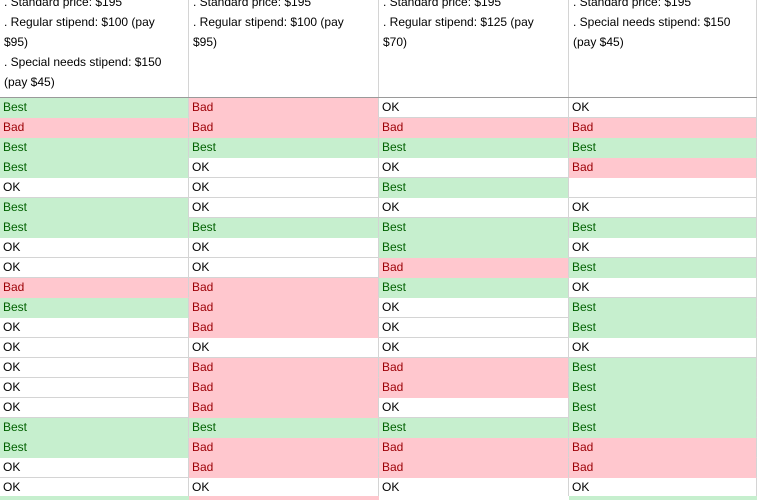 The width and height of the screenshot is (757, 500). I want to click on table-row: OK Bad Bad Bad, so click(378, 468).